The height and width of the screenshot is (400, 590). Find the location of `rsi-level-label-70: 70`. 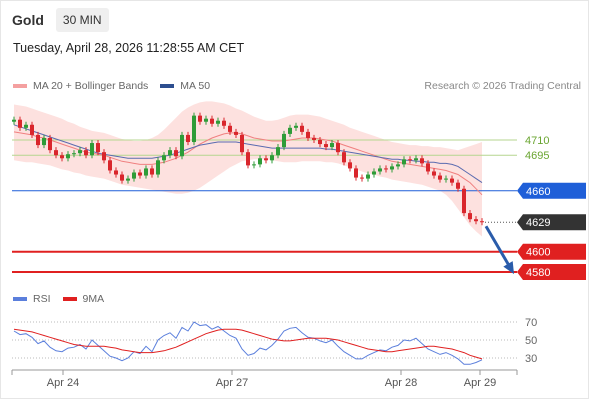

rsi-level-label-70: 70 is located at coordinates (531, 323).